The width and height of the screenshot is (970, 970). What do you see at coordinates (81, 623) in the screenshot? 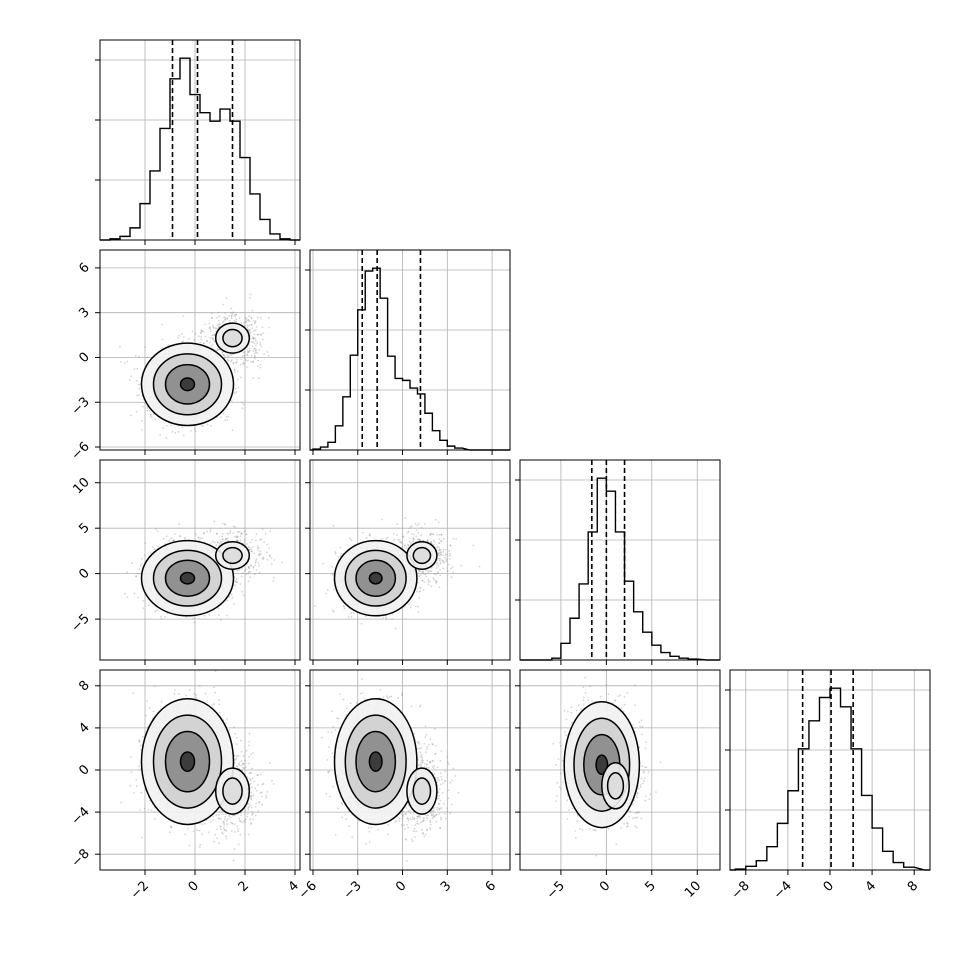
I see `y-tick-label: −5` at bounding box center [81, 623].